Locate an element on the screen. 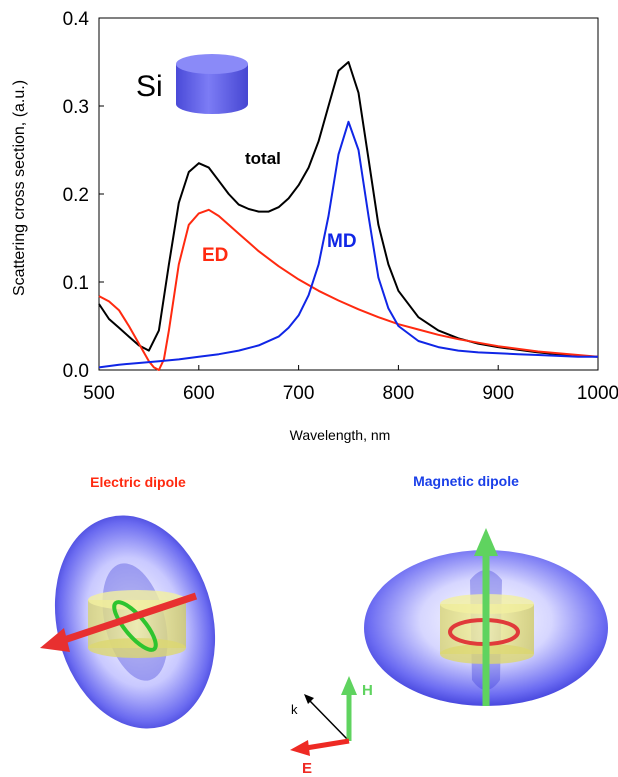  magnetic-dipole-pattern is located at coordinates (486, 617).